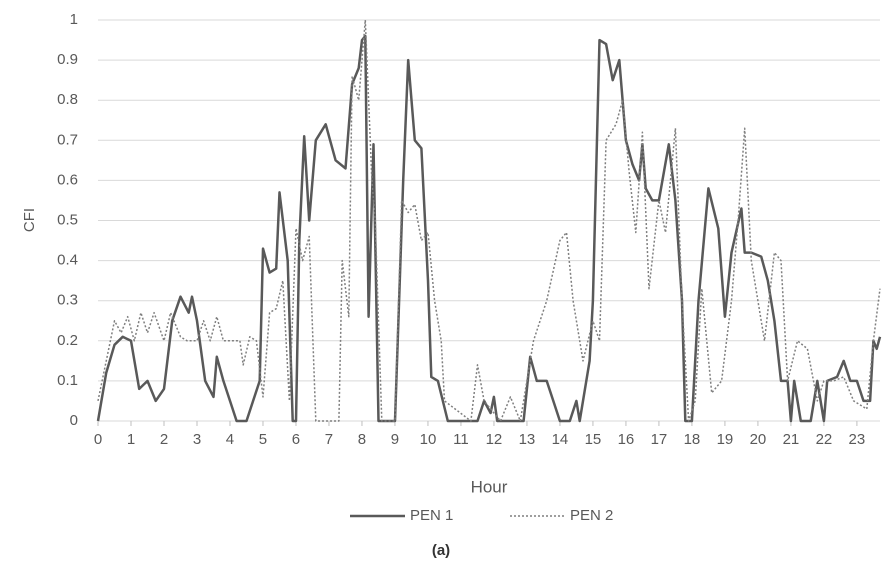 This screenshot has width=883, height=575. I want to click on y-tick-label: 0, so click(74, 420).